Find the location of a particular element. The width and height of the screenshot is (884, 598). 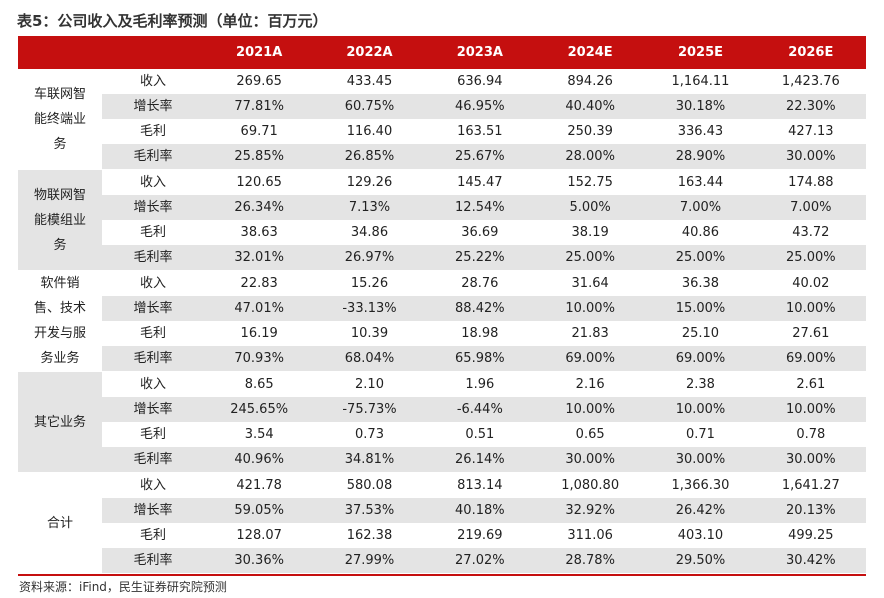

value-cell: 120.65 is located at coordinates (259, 182).